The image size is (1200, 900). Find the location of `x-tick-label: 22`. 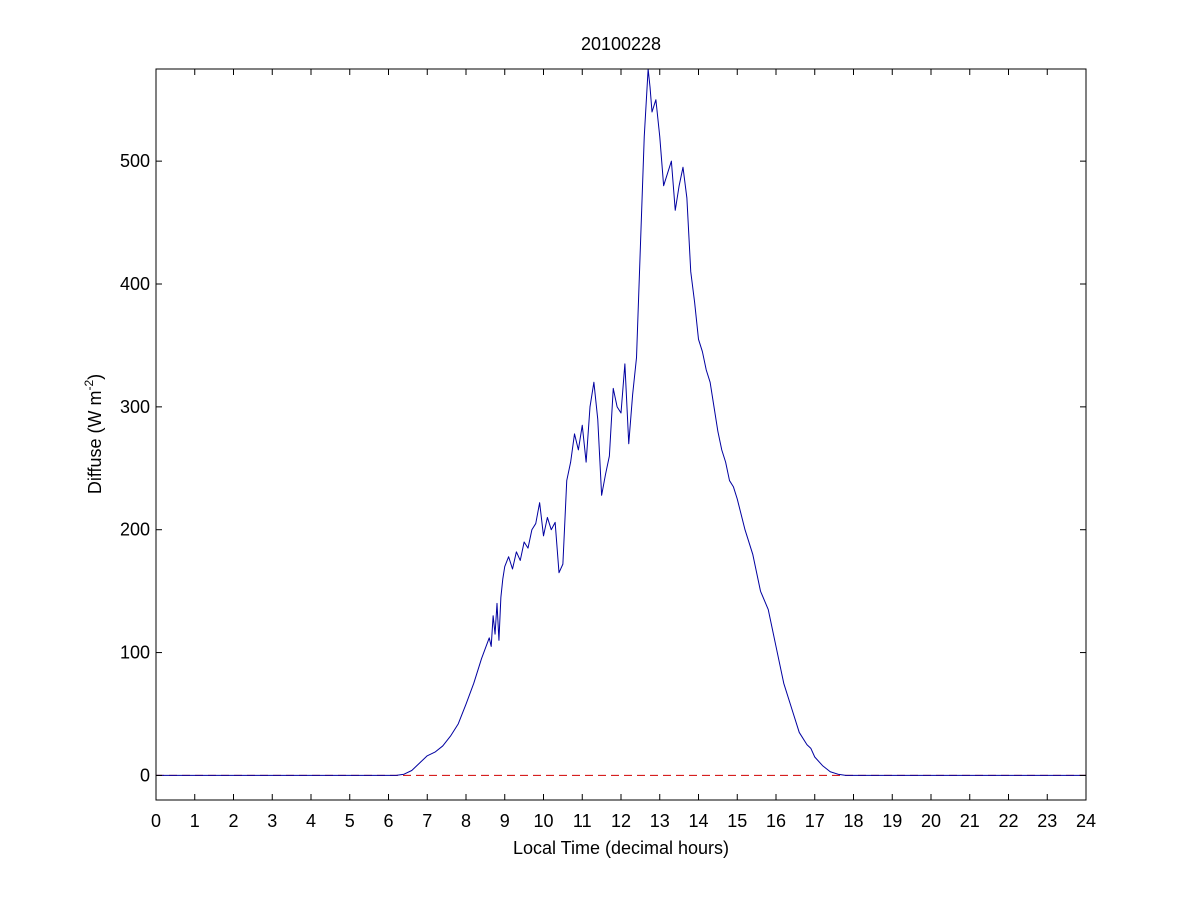

x-tick-label: 22 is located at coordinates (1008, 821).